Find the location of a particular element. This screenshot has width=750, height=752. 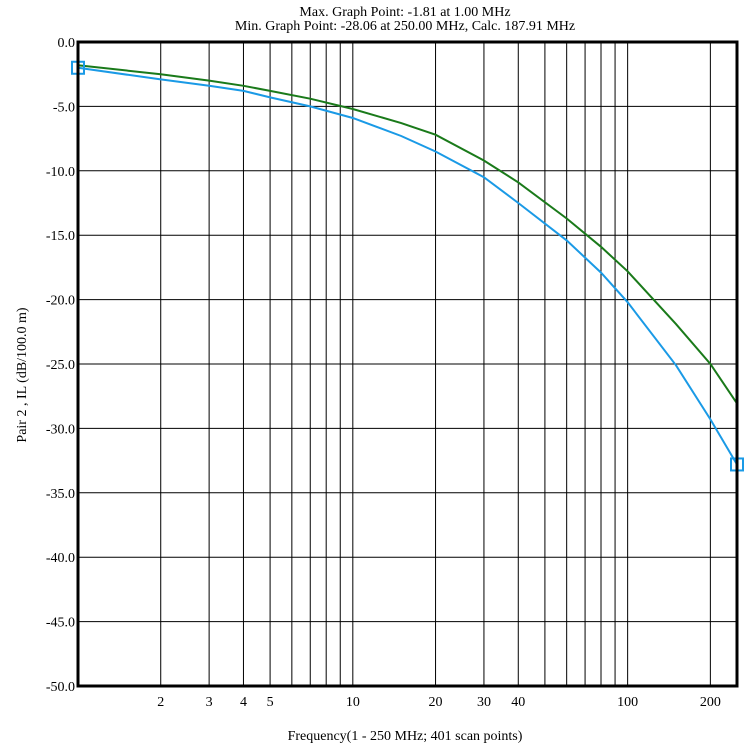

y-tick-label: -45.0 is located at coordinates (60, 623).